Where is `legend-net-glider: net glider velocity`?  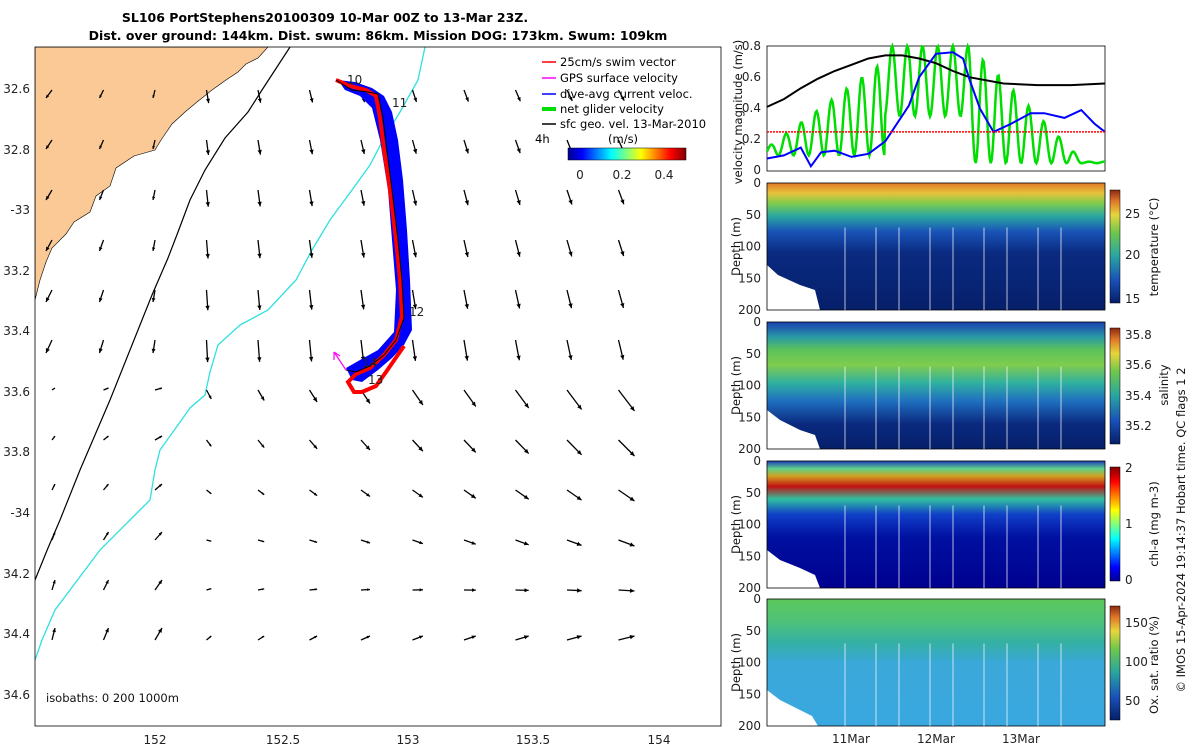
legend-net-glider: net glider velocity is located at coordinates (612, 109).